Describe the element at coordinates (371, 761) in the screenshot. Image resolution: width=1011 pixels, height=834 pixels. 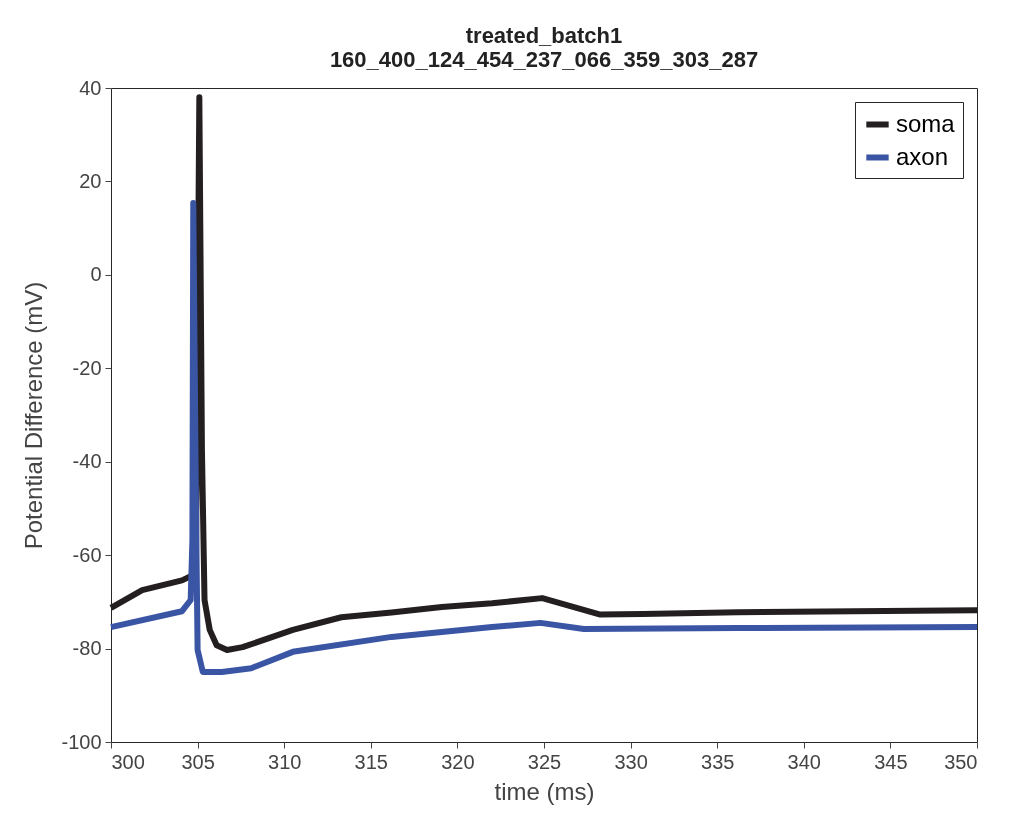
I see `x-tick-label: 315` at that location.